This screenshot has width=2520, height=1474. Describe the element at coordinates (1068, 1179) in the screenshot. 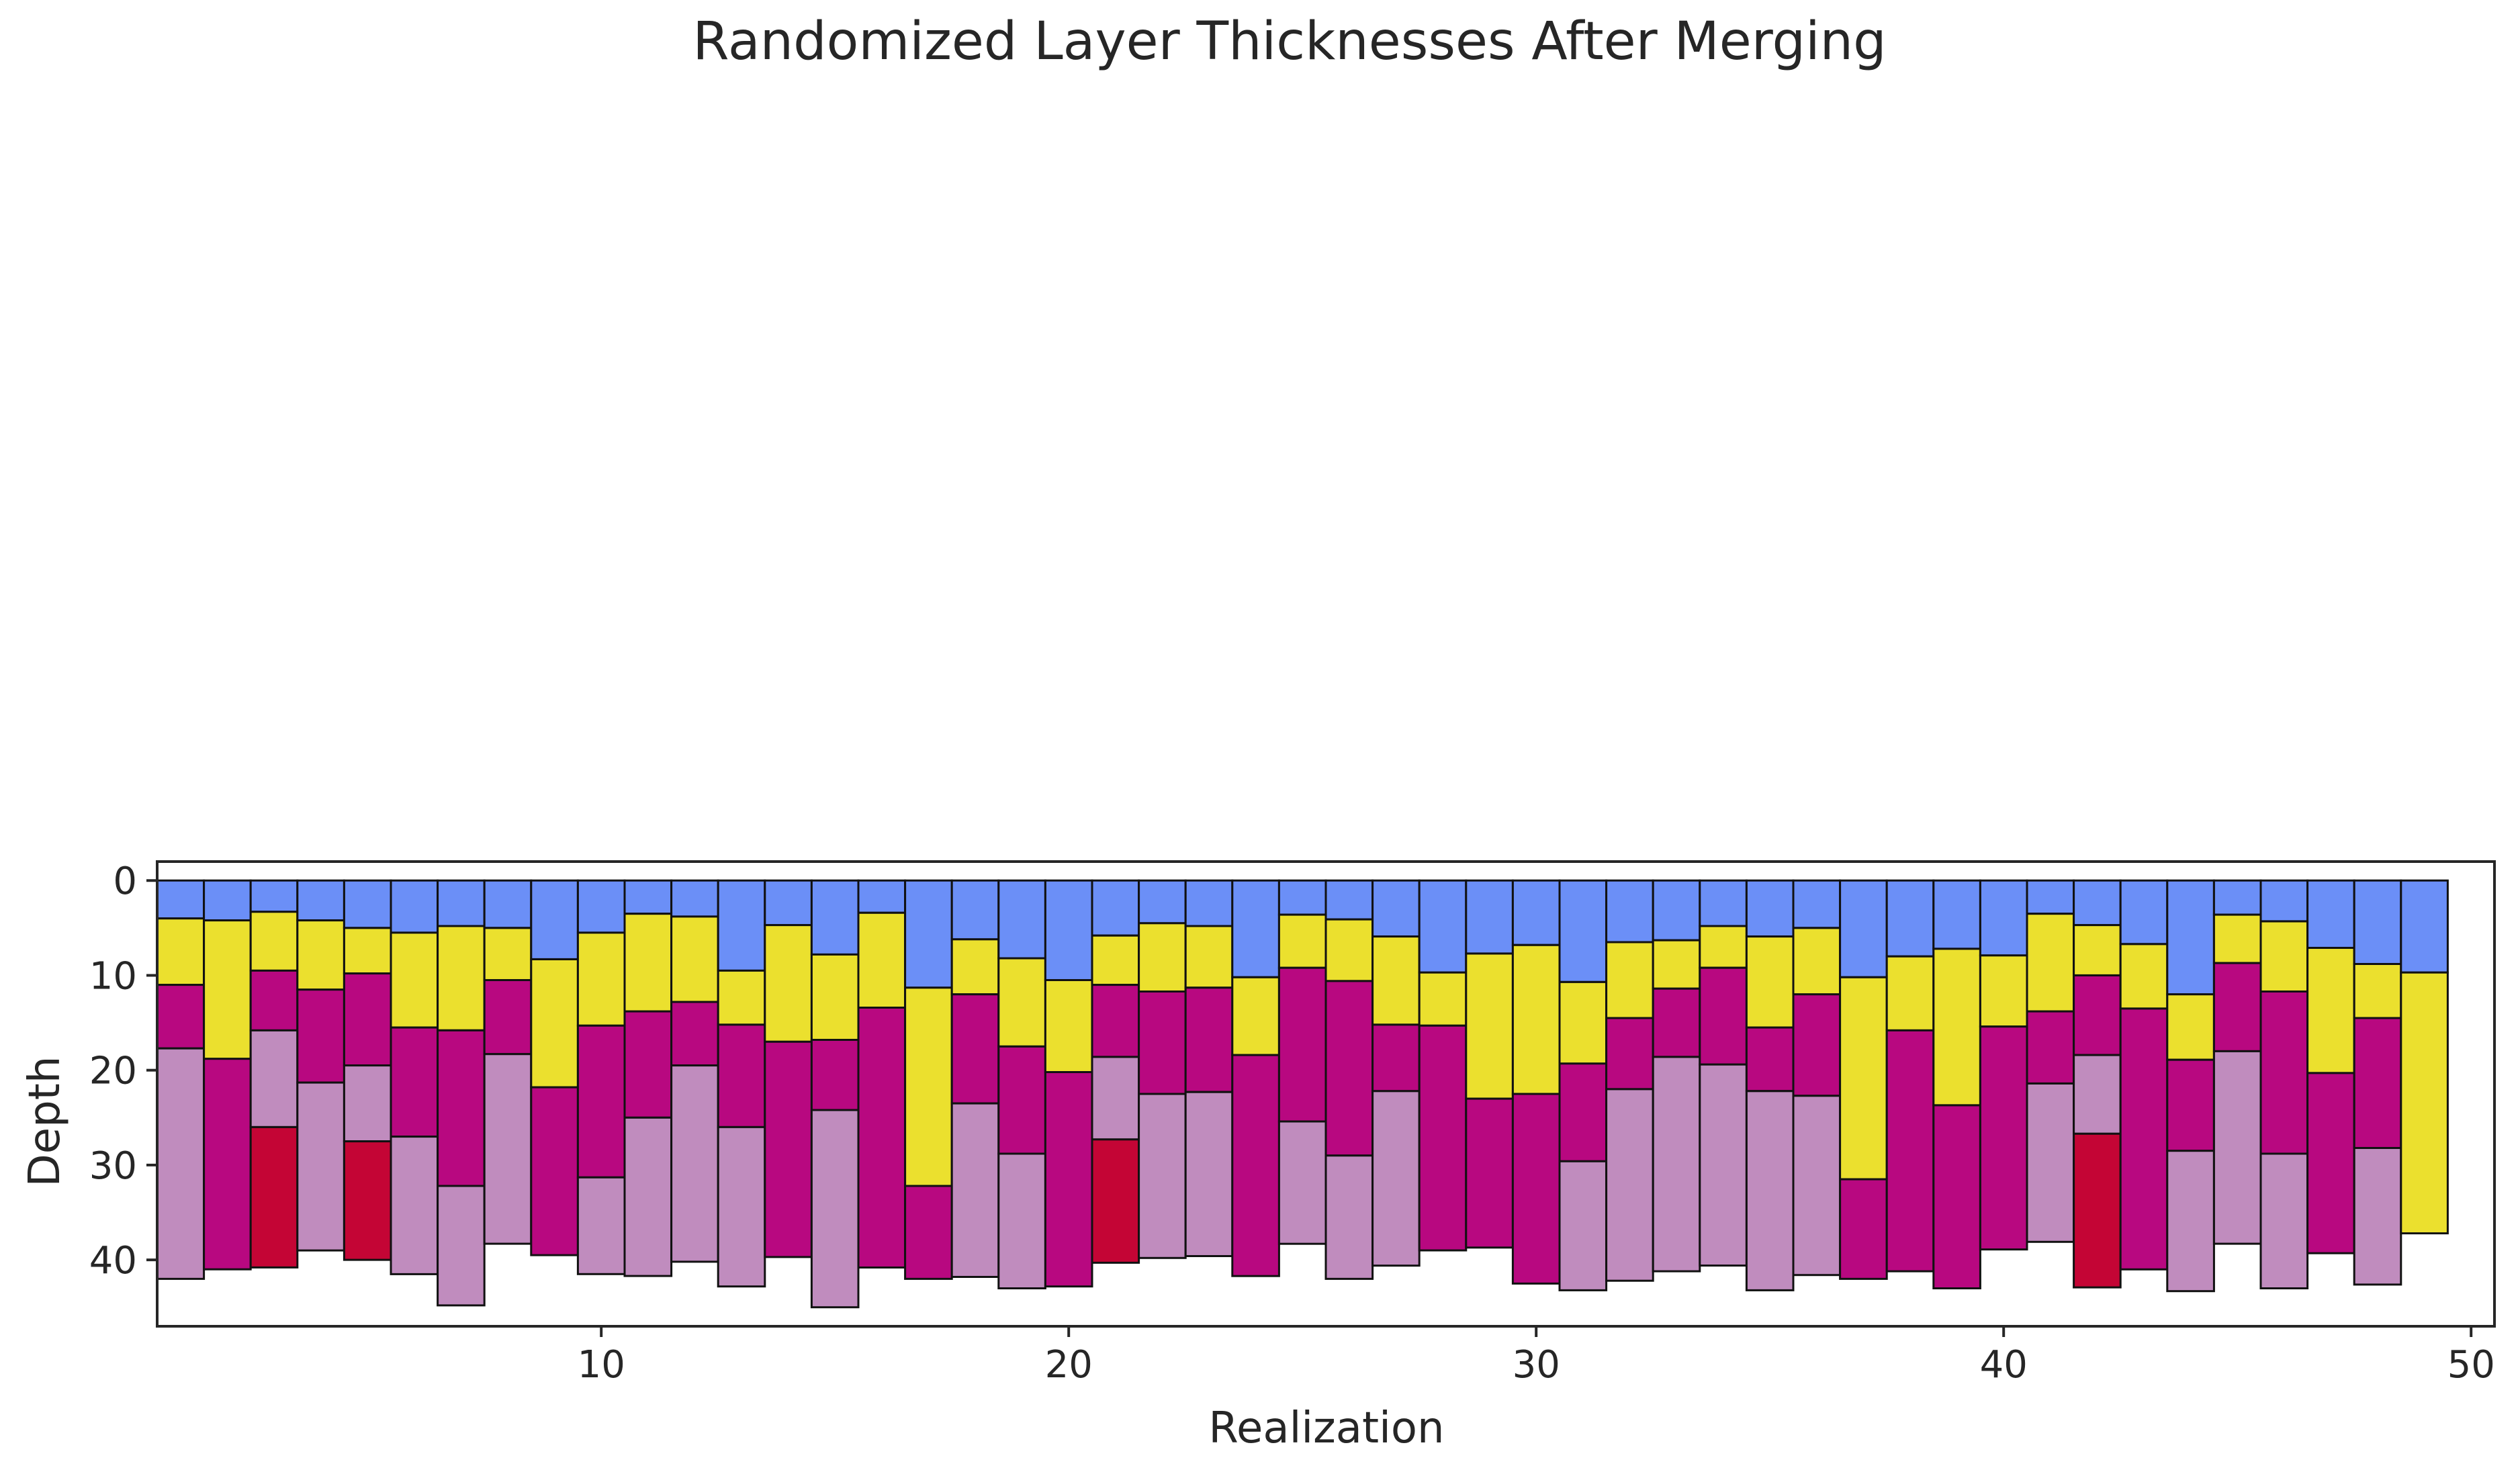

I see `layer-bar-r20-l3` at that location.